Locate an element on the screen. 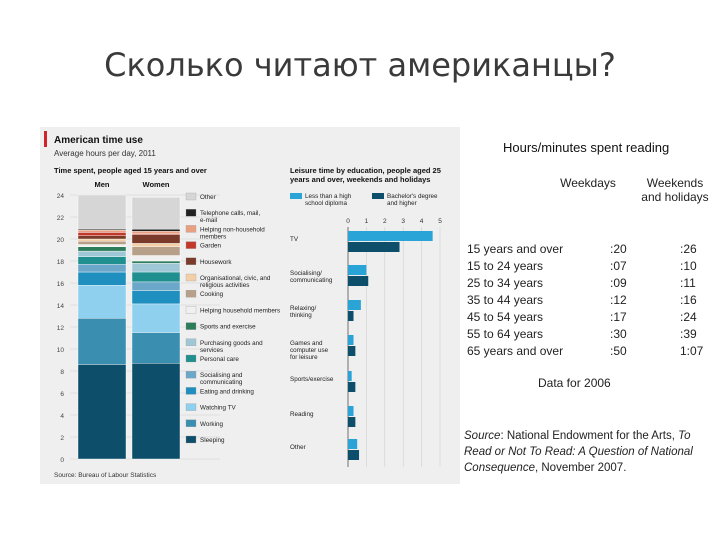 The image size is (720, 540). legend-label: Helping household members is located at coordinates (240, 310).